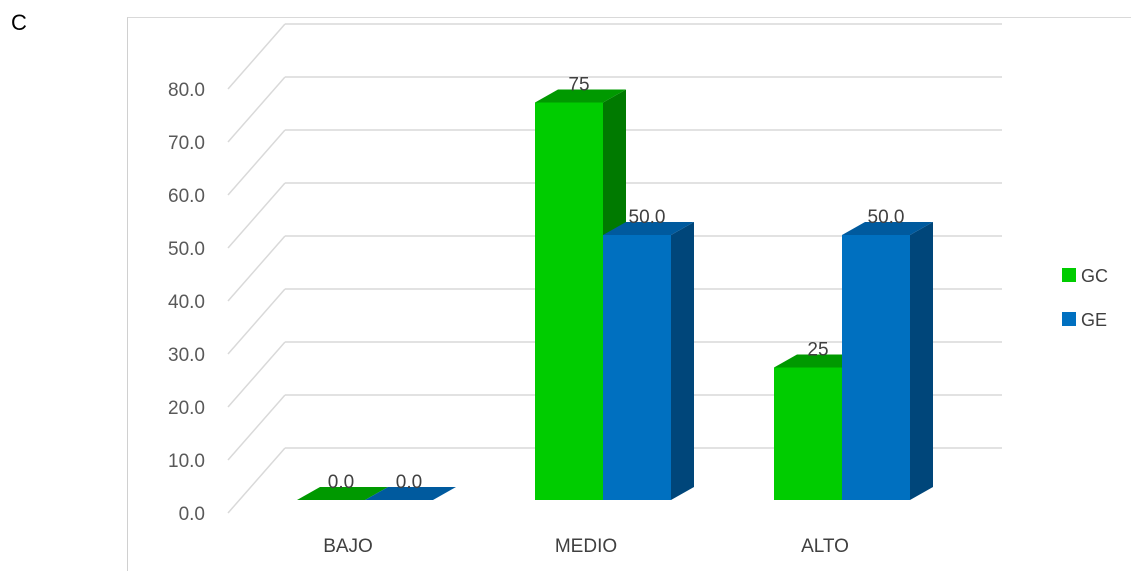  Describe the element at coordinates (19, 22) in the screenshot. I see `panel-label: C` at that location.